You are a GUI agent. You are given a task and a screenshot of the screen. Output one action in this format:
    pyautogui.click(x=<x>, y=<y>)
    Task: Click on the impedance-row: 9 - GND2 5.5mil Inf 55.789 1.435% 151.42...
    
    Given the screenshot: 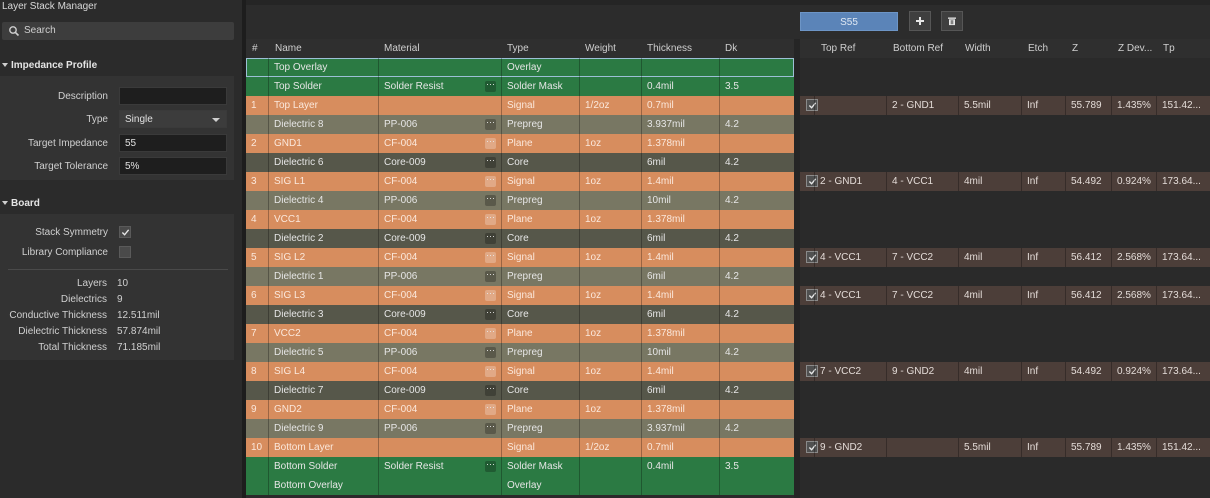 What is the action you would take?
    pyautogui.click(x=1005, y=447)
    